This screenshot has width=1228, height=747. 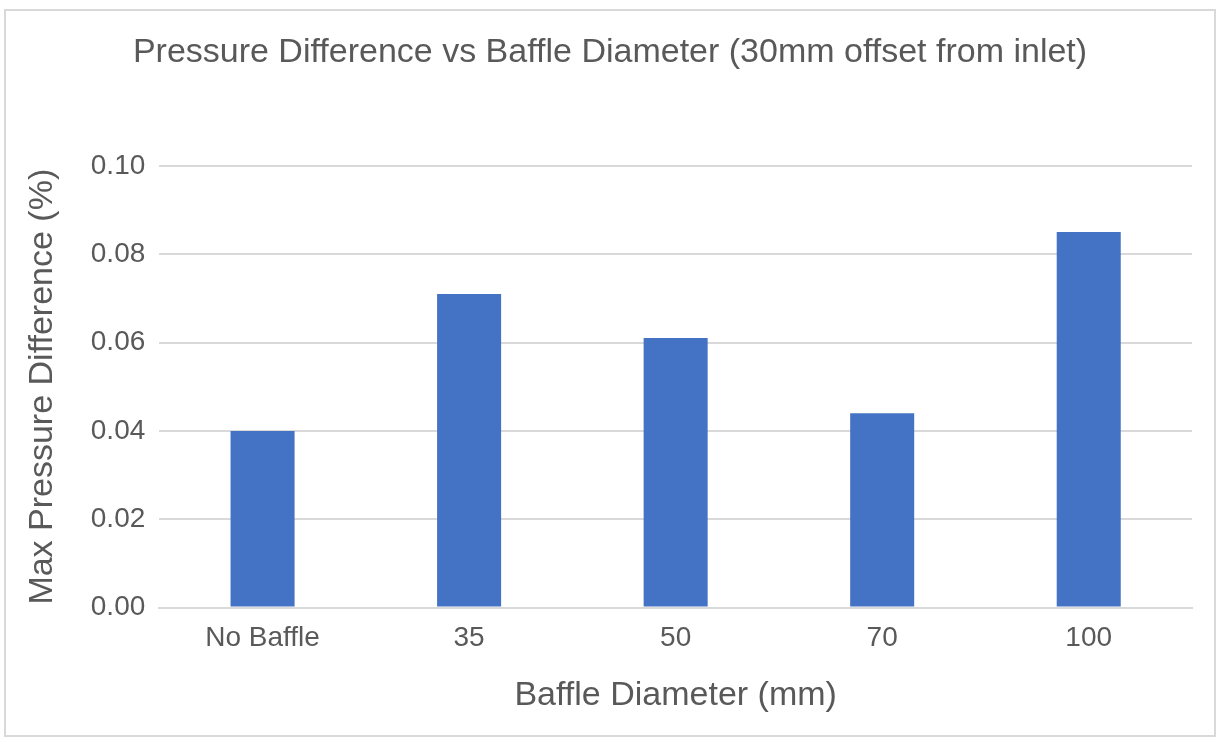 I want to click on y-tick-label: 0.00, so click(x=118, y=606).